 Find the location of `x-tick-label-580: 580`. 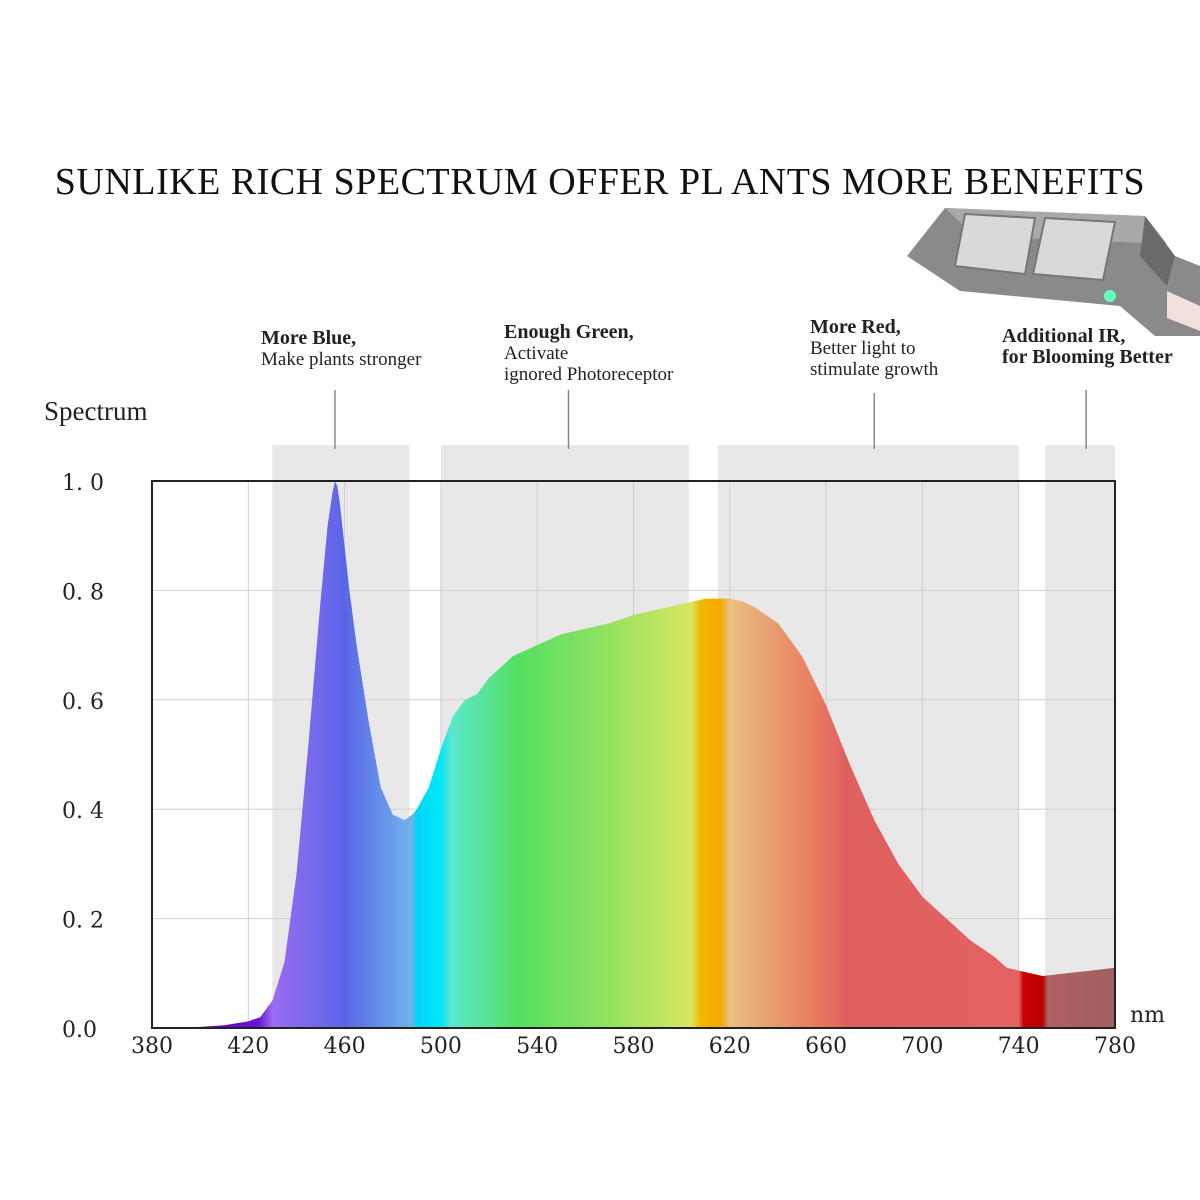

x-tick-label-580: 580 is located at coordinates (634, 1046).